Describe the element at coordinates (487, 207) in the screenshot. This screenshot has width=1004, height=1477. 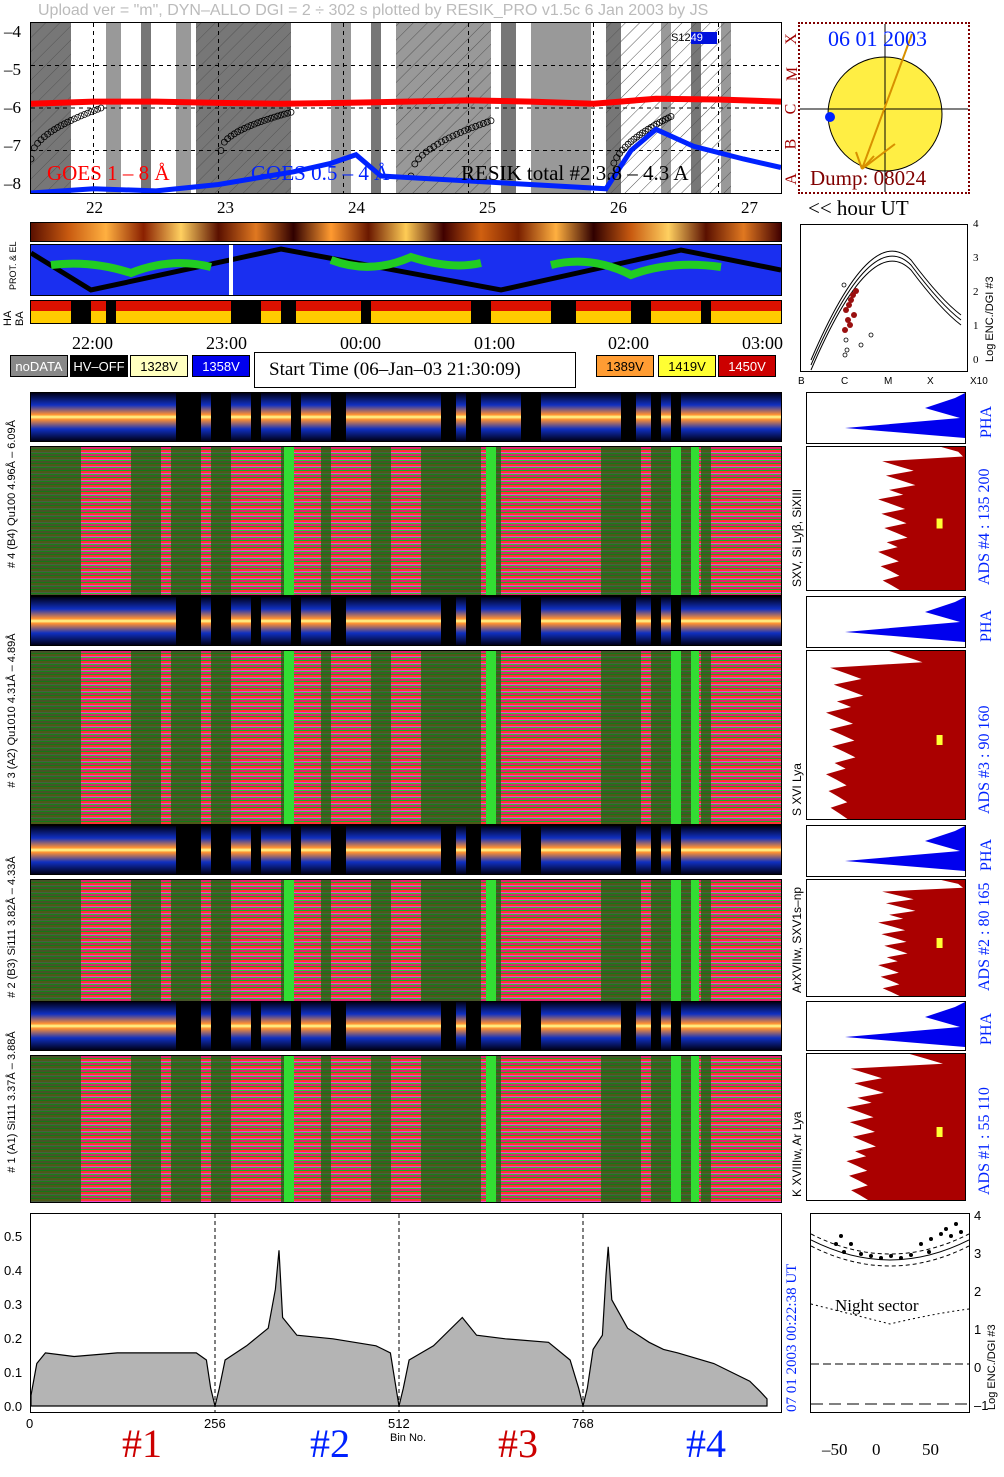
I see `hour-label-3: 25` at that location.